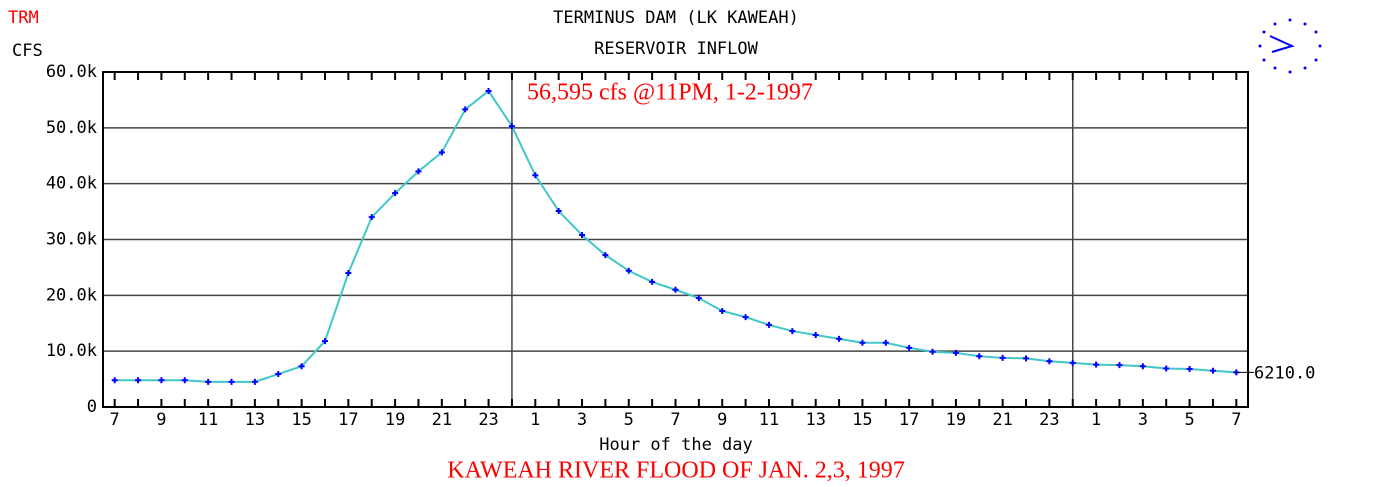  What do you see at coordinates (92, 407) in the screenshot?
I see `y-tick-label: 0` at bounding box center [92, 407].